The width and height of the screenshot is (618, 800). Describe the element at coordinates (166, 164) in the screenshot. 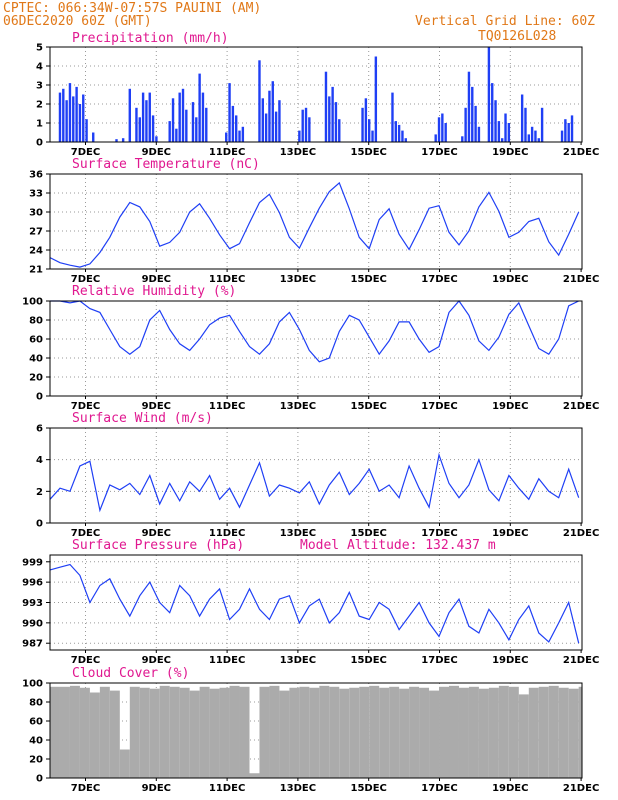

I see `chart-title: Surface Temperature (nC)` at that location.